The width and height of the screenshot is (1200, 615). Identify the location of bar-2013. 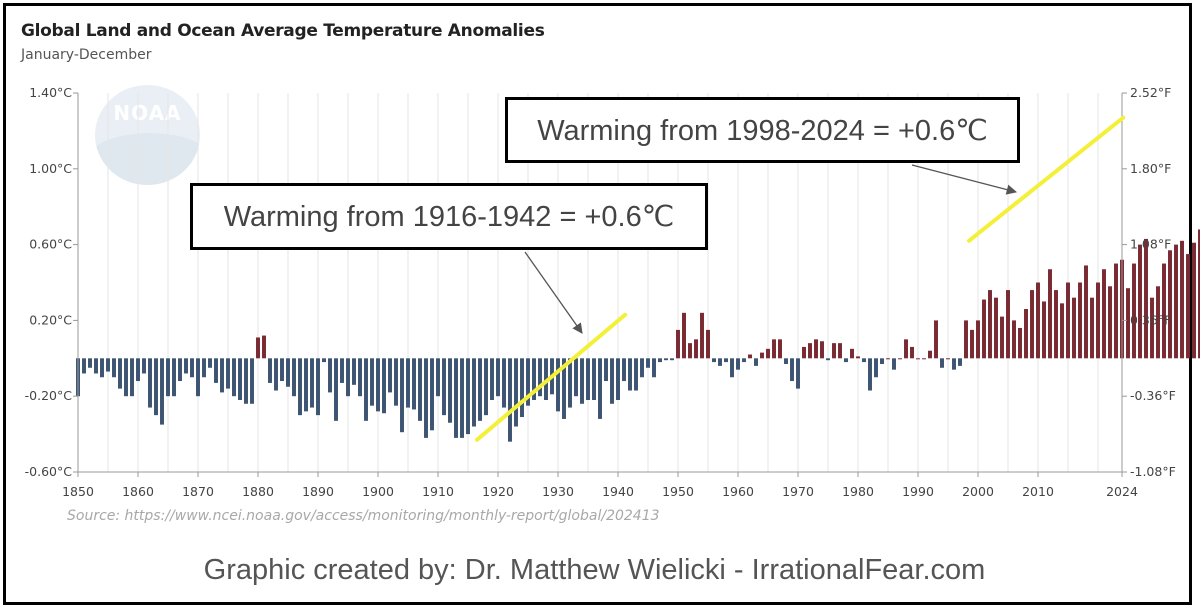
(1056, 324).